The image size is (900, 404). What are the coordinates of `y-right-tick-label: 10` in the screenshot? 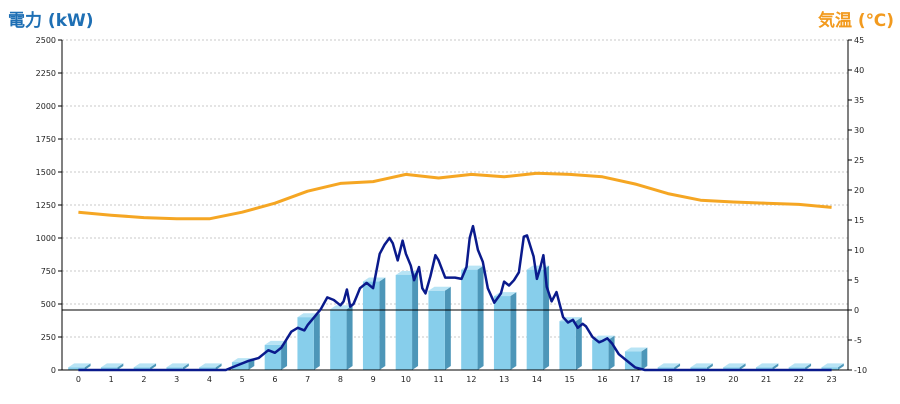 It's located at (859, 250).